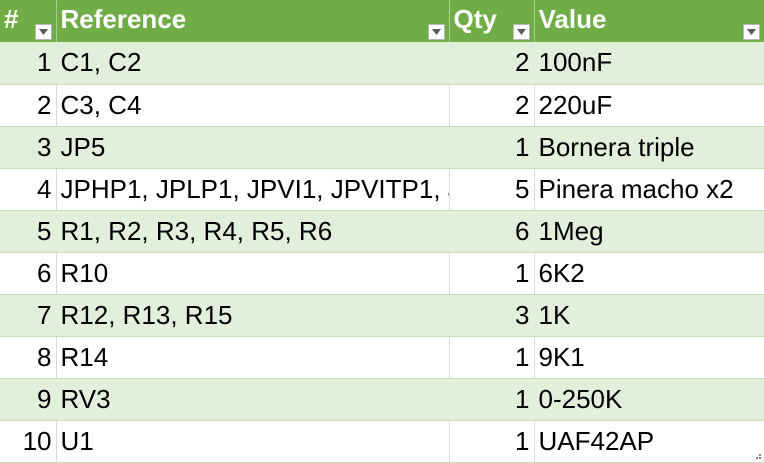  What do you see at coordinates (757, 455) in the screenshot?
I see `table-resize-handle-icon` at bounding box center [757, 455].